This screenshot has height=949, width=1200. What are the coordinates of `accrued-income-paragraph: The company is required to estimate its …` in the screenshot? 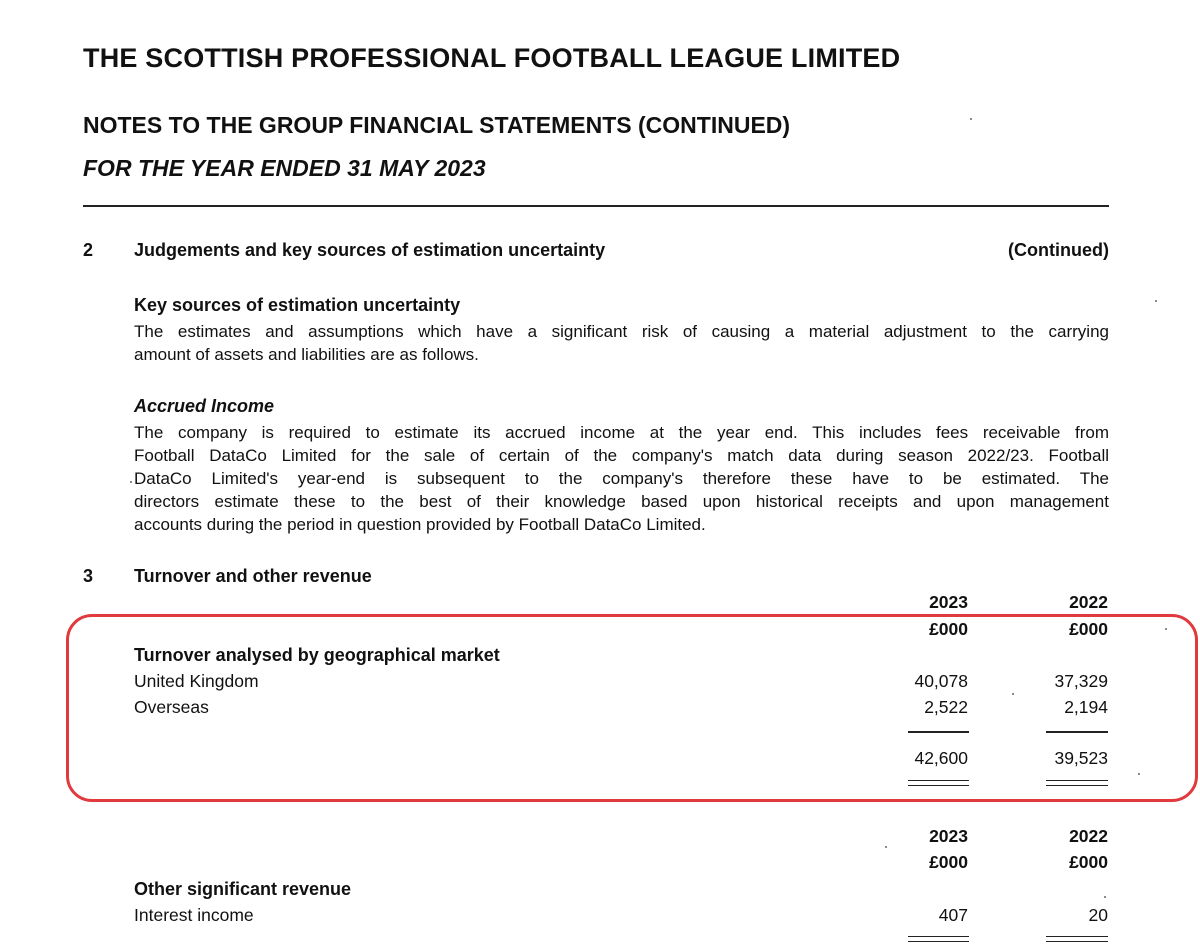 It's located at (621, 478).